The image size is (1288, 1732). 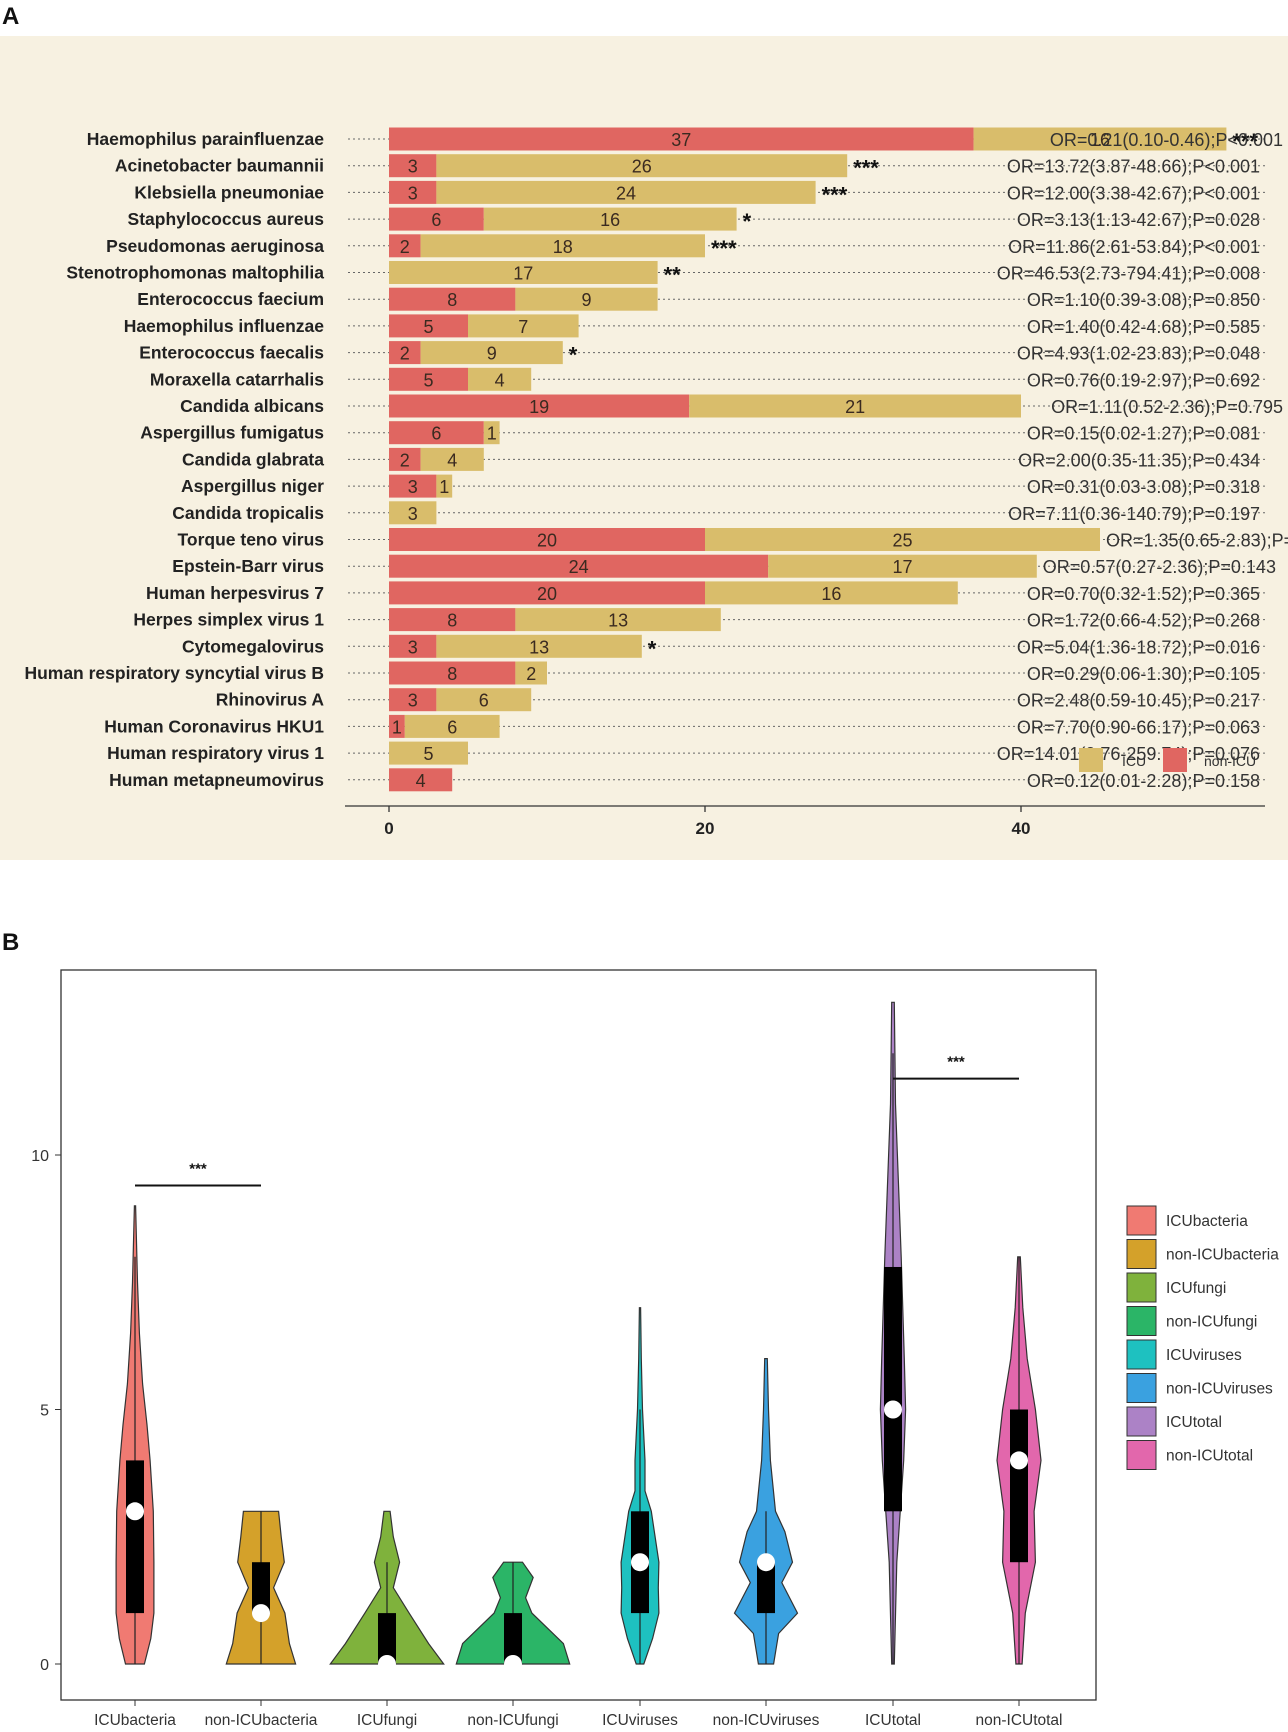 I want to click on legend-label: ICUviruses, so click(x=1204, y=1355).